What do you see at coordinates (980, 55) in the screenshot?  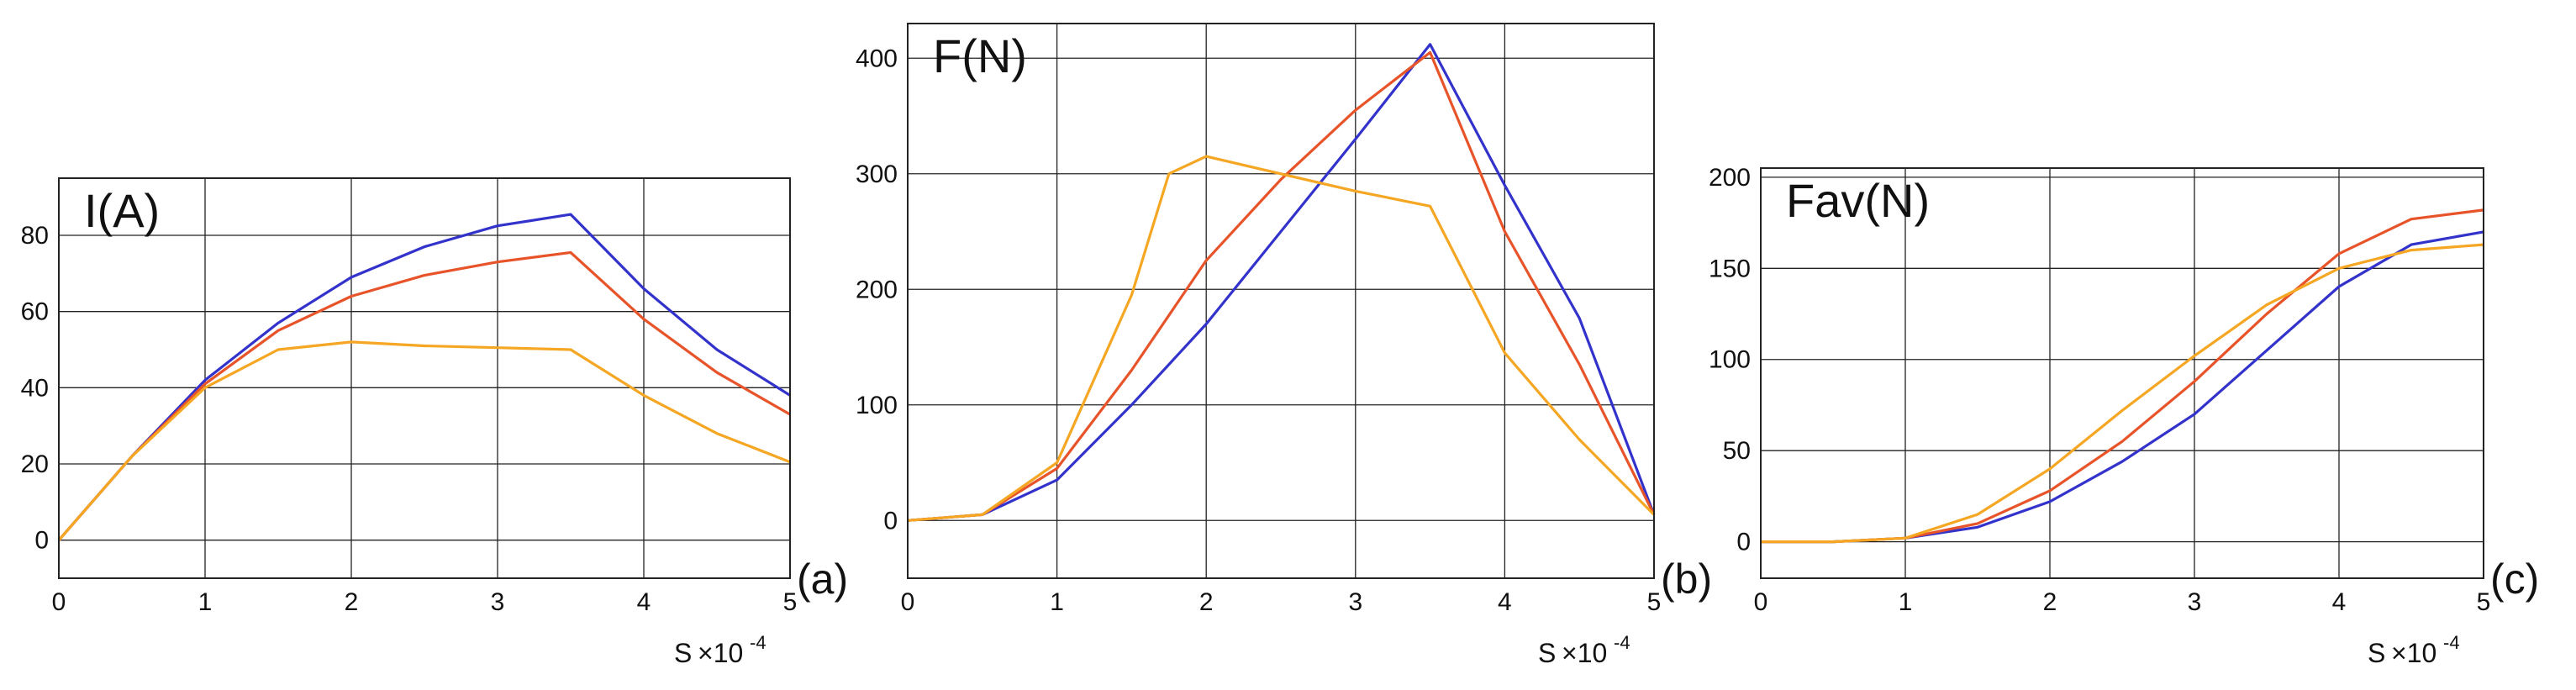 I see `y-axis-label: F(N)` at bounding box center [980, 55].